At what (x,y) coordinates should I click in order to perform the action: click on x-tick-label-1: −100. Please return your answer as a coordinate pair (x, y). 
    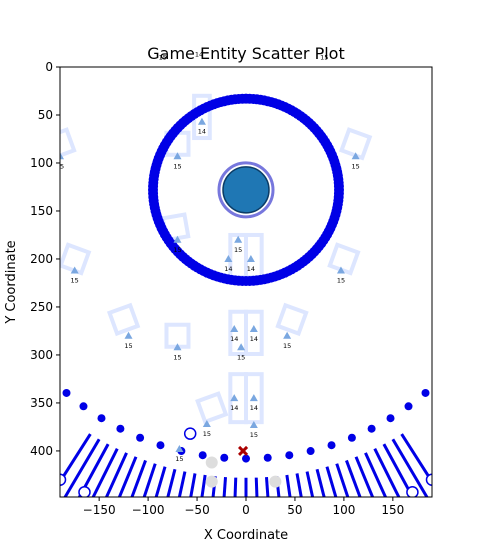
    Looking at the image, I should click on (148, 510).